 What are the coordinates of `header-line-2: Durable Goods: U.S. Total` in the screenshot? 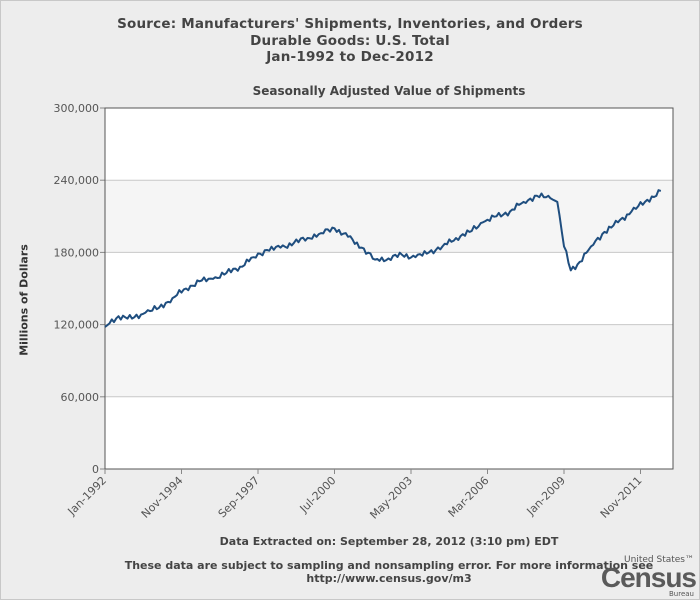 It's located at (350, 41).